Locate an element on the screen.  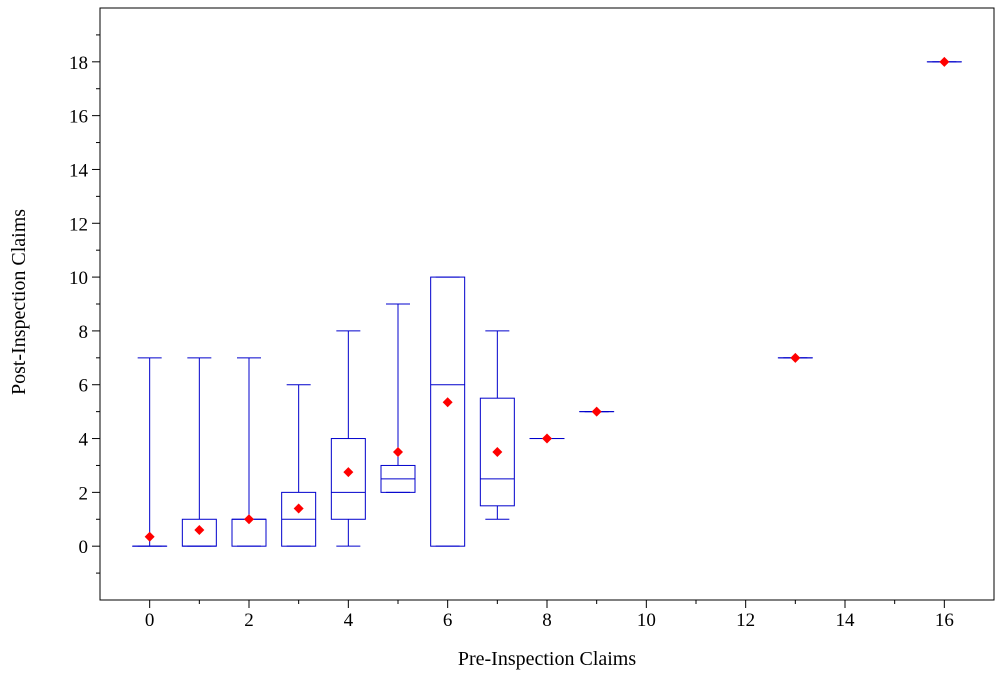
y-axis-ticks: 0 2 4 6 8 10 12 14 16 18 is located at coordinates (84, 304).